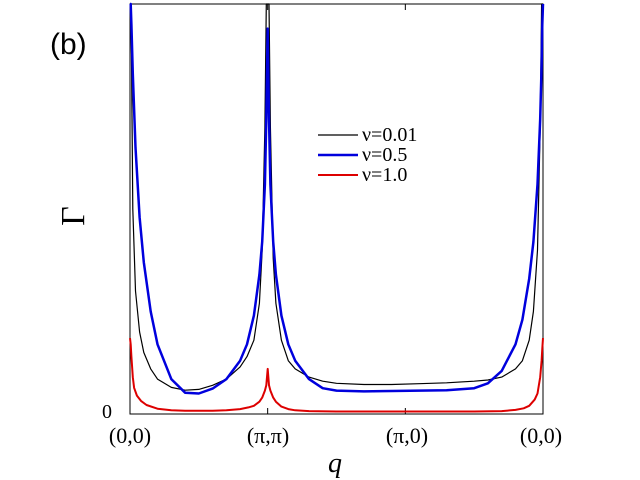 The image size is (640, 480). What do you see at coordinates (384, 155) in the screenshot?
I see `legend-label-nu-0-5: ν=0.5` at bounding box center [384, 155].